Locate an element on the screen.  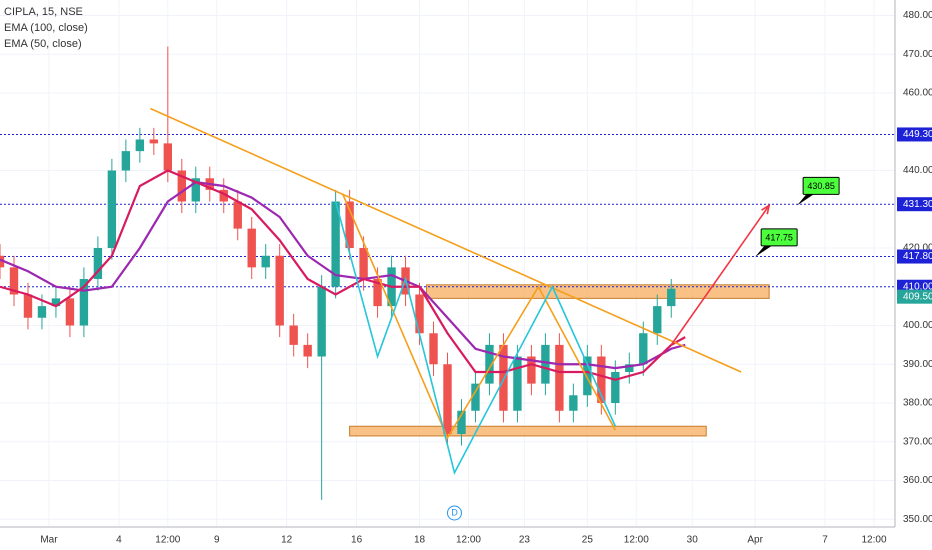
event-marker-label: D is located at coordinates (454, 512).